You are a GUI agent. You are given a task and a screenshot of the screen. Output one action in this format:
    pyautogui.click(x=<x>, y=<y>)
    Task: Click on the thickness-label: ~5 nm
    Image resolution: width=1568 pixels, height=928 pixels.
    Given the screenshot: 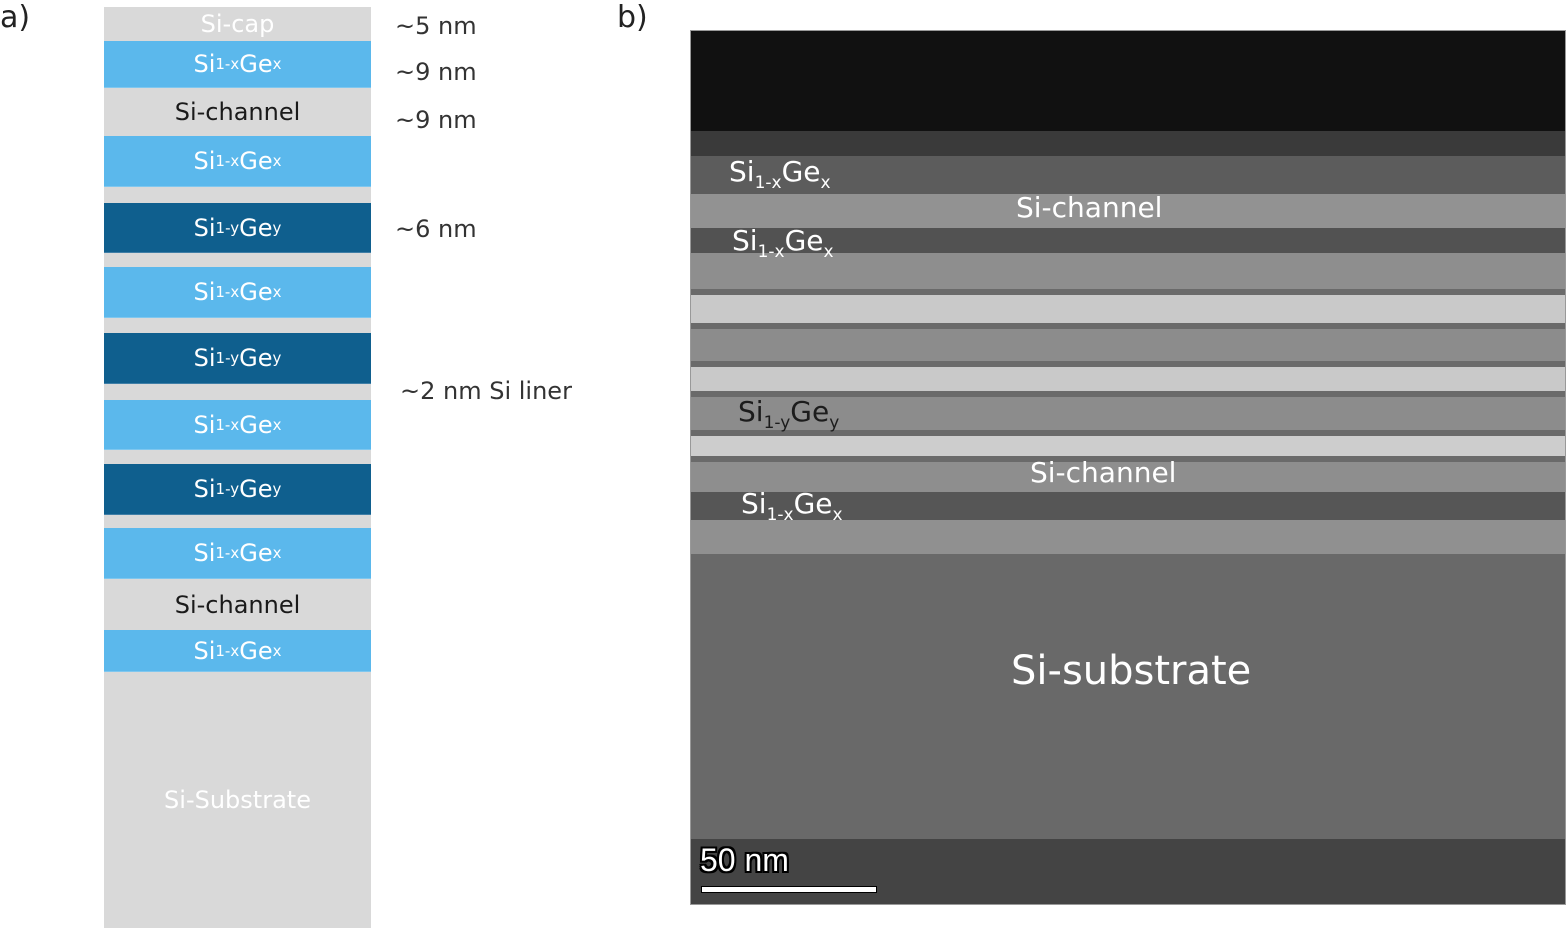 What is the action you would take?
    pyautogui.click(x=436, y=26)
    